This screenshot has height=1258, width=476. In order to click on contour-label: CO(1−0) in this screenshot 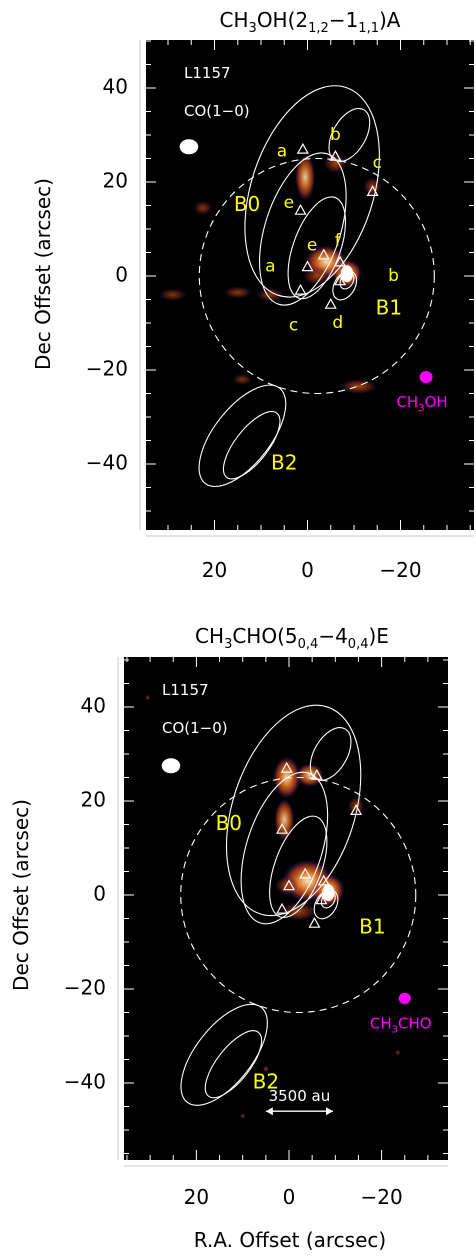, I will do `click(217, 111)`.